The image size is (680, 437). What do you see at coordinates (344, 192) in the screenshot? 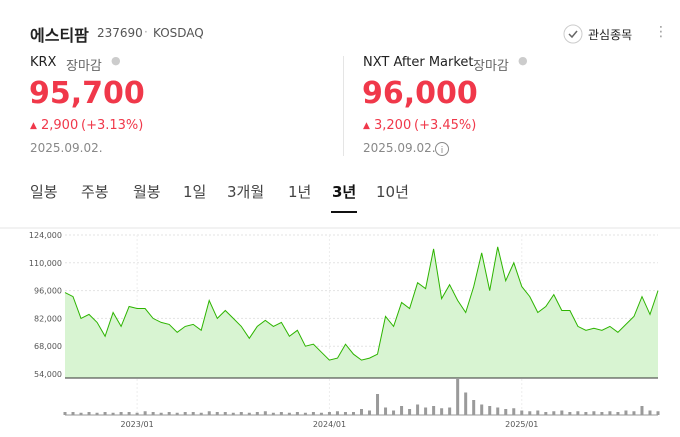
I see `tab: 3년` at bounding box center [344, 192].